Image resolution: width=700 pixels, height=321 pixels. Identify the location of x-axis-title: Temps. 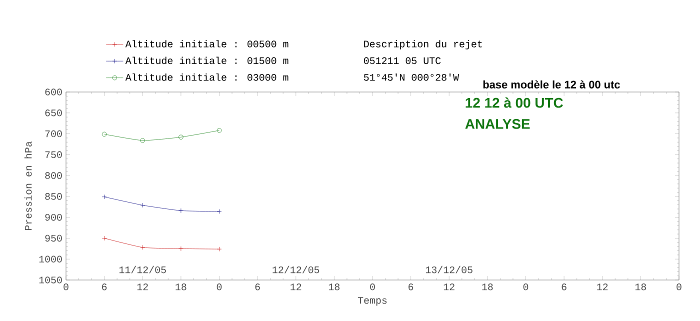
(372, 301).